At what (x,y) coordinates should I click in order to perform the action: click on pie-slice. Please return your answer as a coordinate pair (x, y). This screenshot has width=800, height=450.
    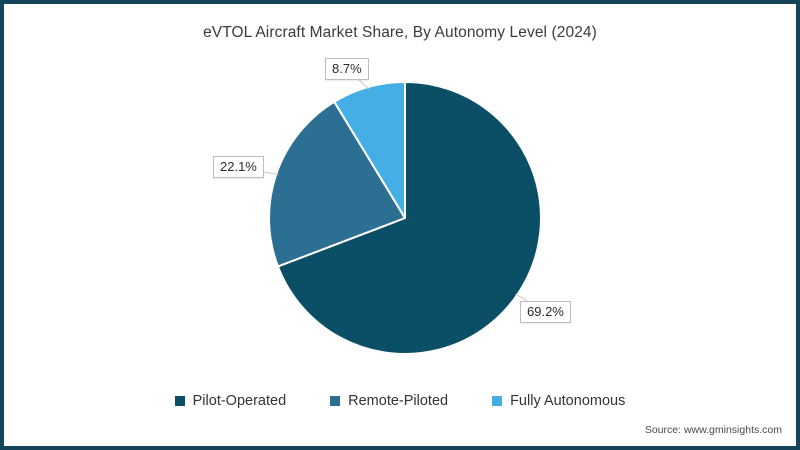
    Looking at the image, I should click on (369, 150).